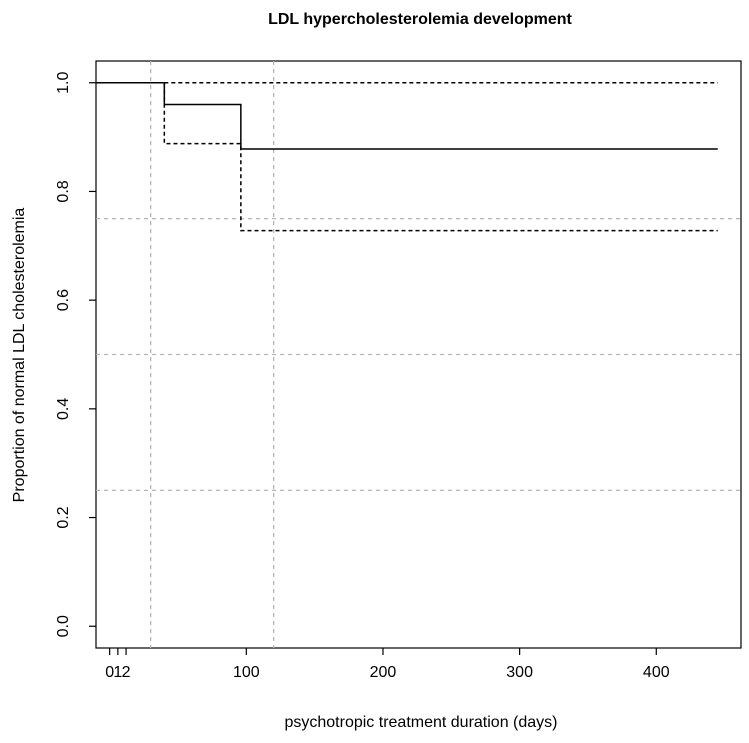 The width and height of the screenshot is (749, 743). What do you see at coordinates (19, 355) in the screenshot?
I see `y-axis-title: Proportion of normal LDL cholesterolemia` at bounding box center [19, 355].